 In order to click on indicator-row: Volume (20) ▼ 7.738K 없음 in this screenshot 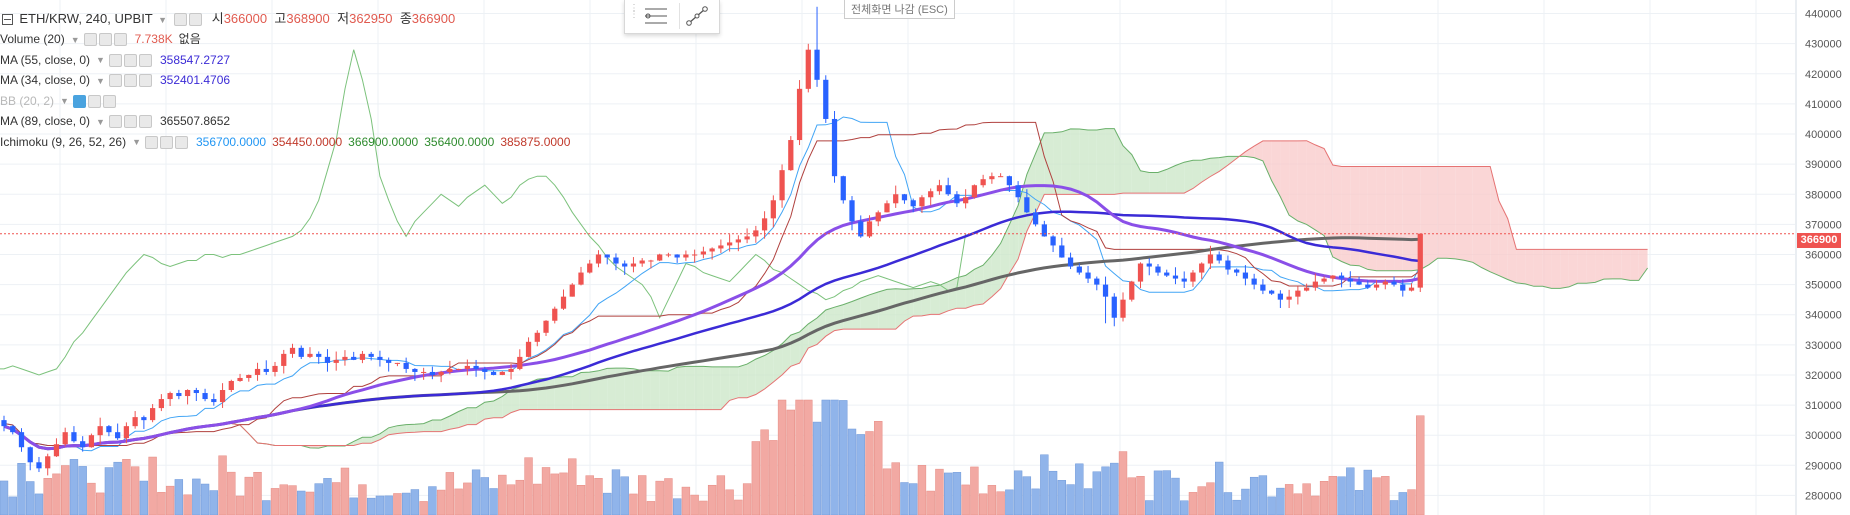, I will do `click(100, 39)`.